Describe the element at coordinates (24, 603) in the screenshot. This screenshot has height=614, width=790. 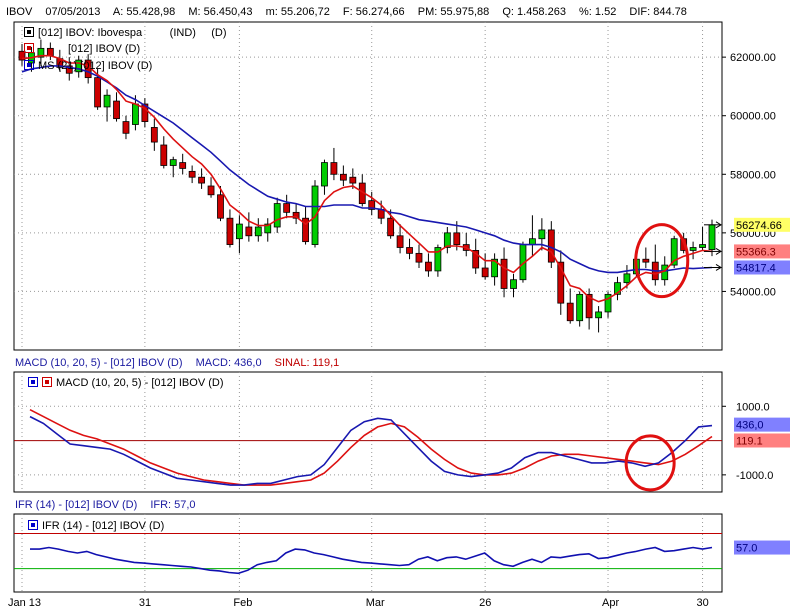
I see `x-tick-label: Jan 13` at that location.